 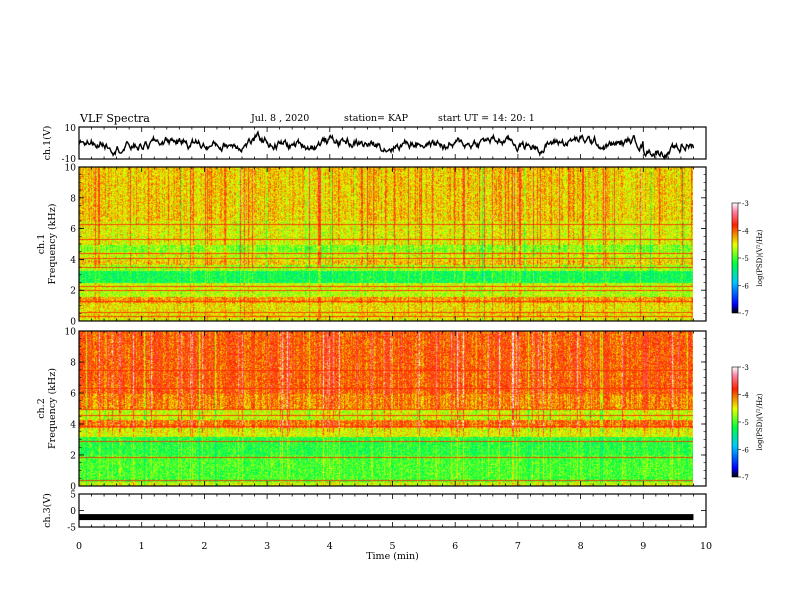 I want to click on ch2-spectrogram-ytick-label: 8, so click(x=73, y=364).